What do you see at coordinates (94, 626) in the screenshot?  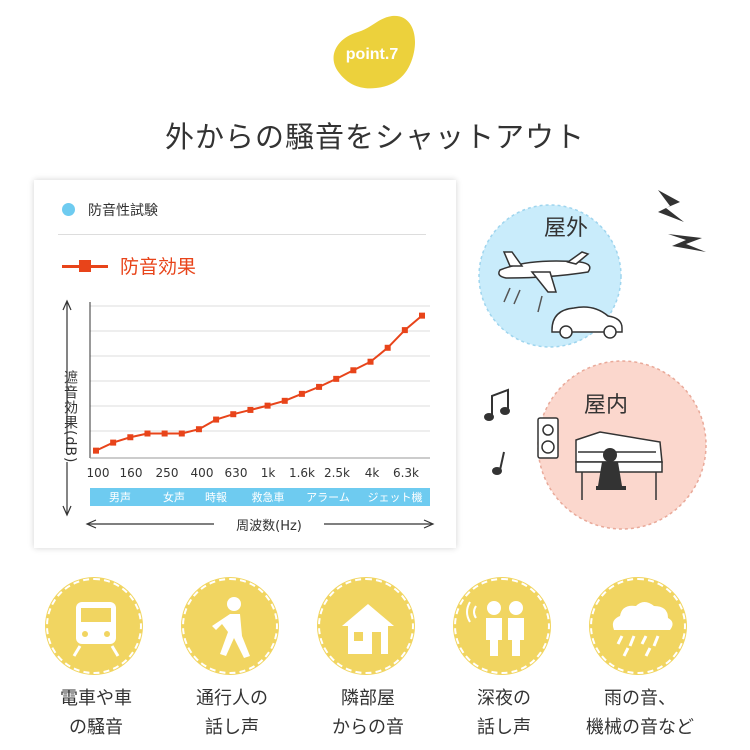 I see `train-icon` at bounding box center [94, 626].